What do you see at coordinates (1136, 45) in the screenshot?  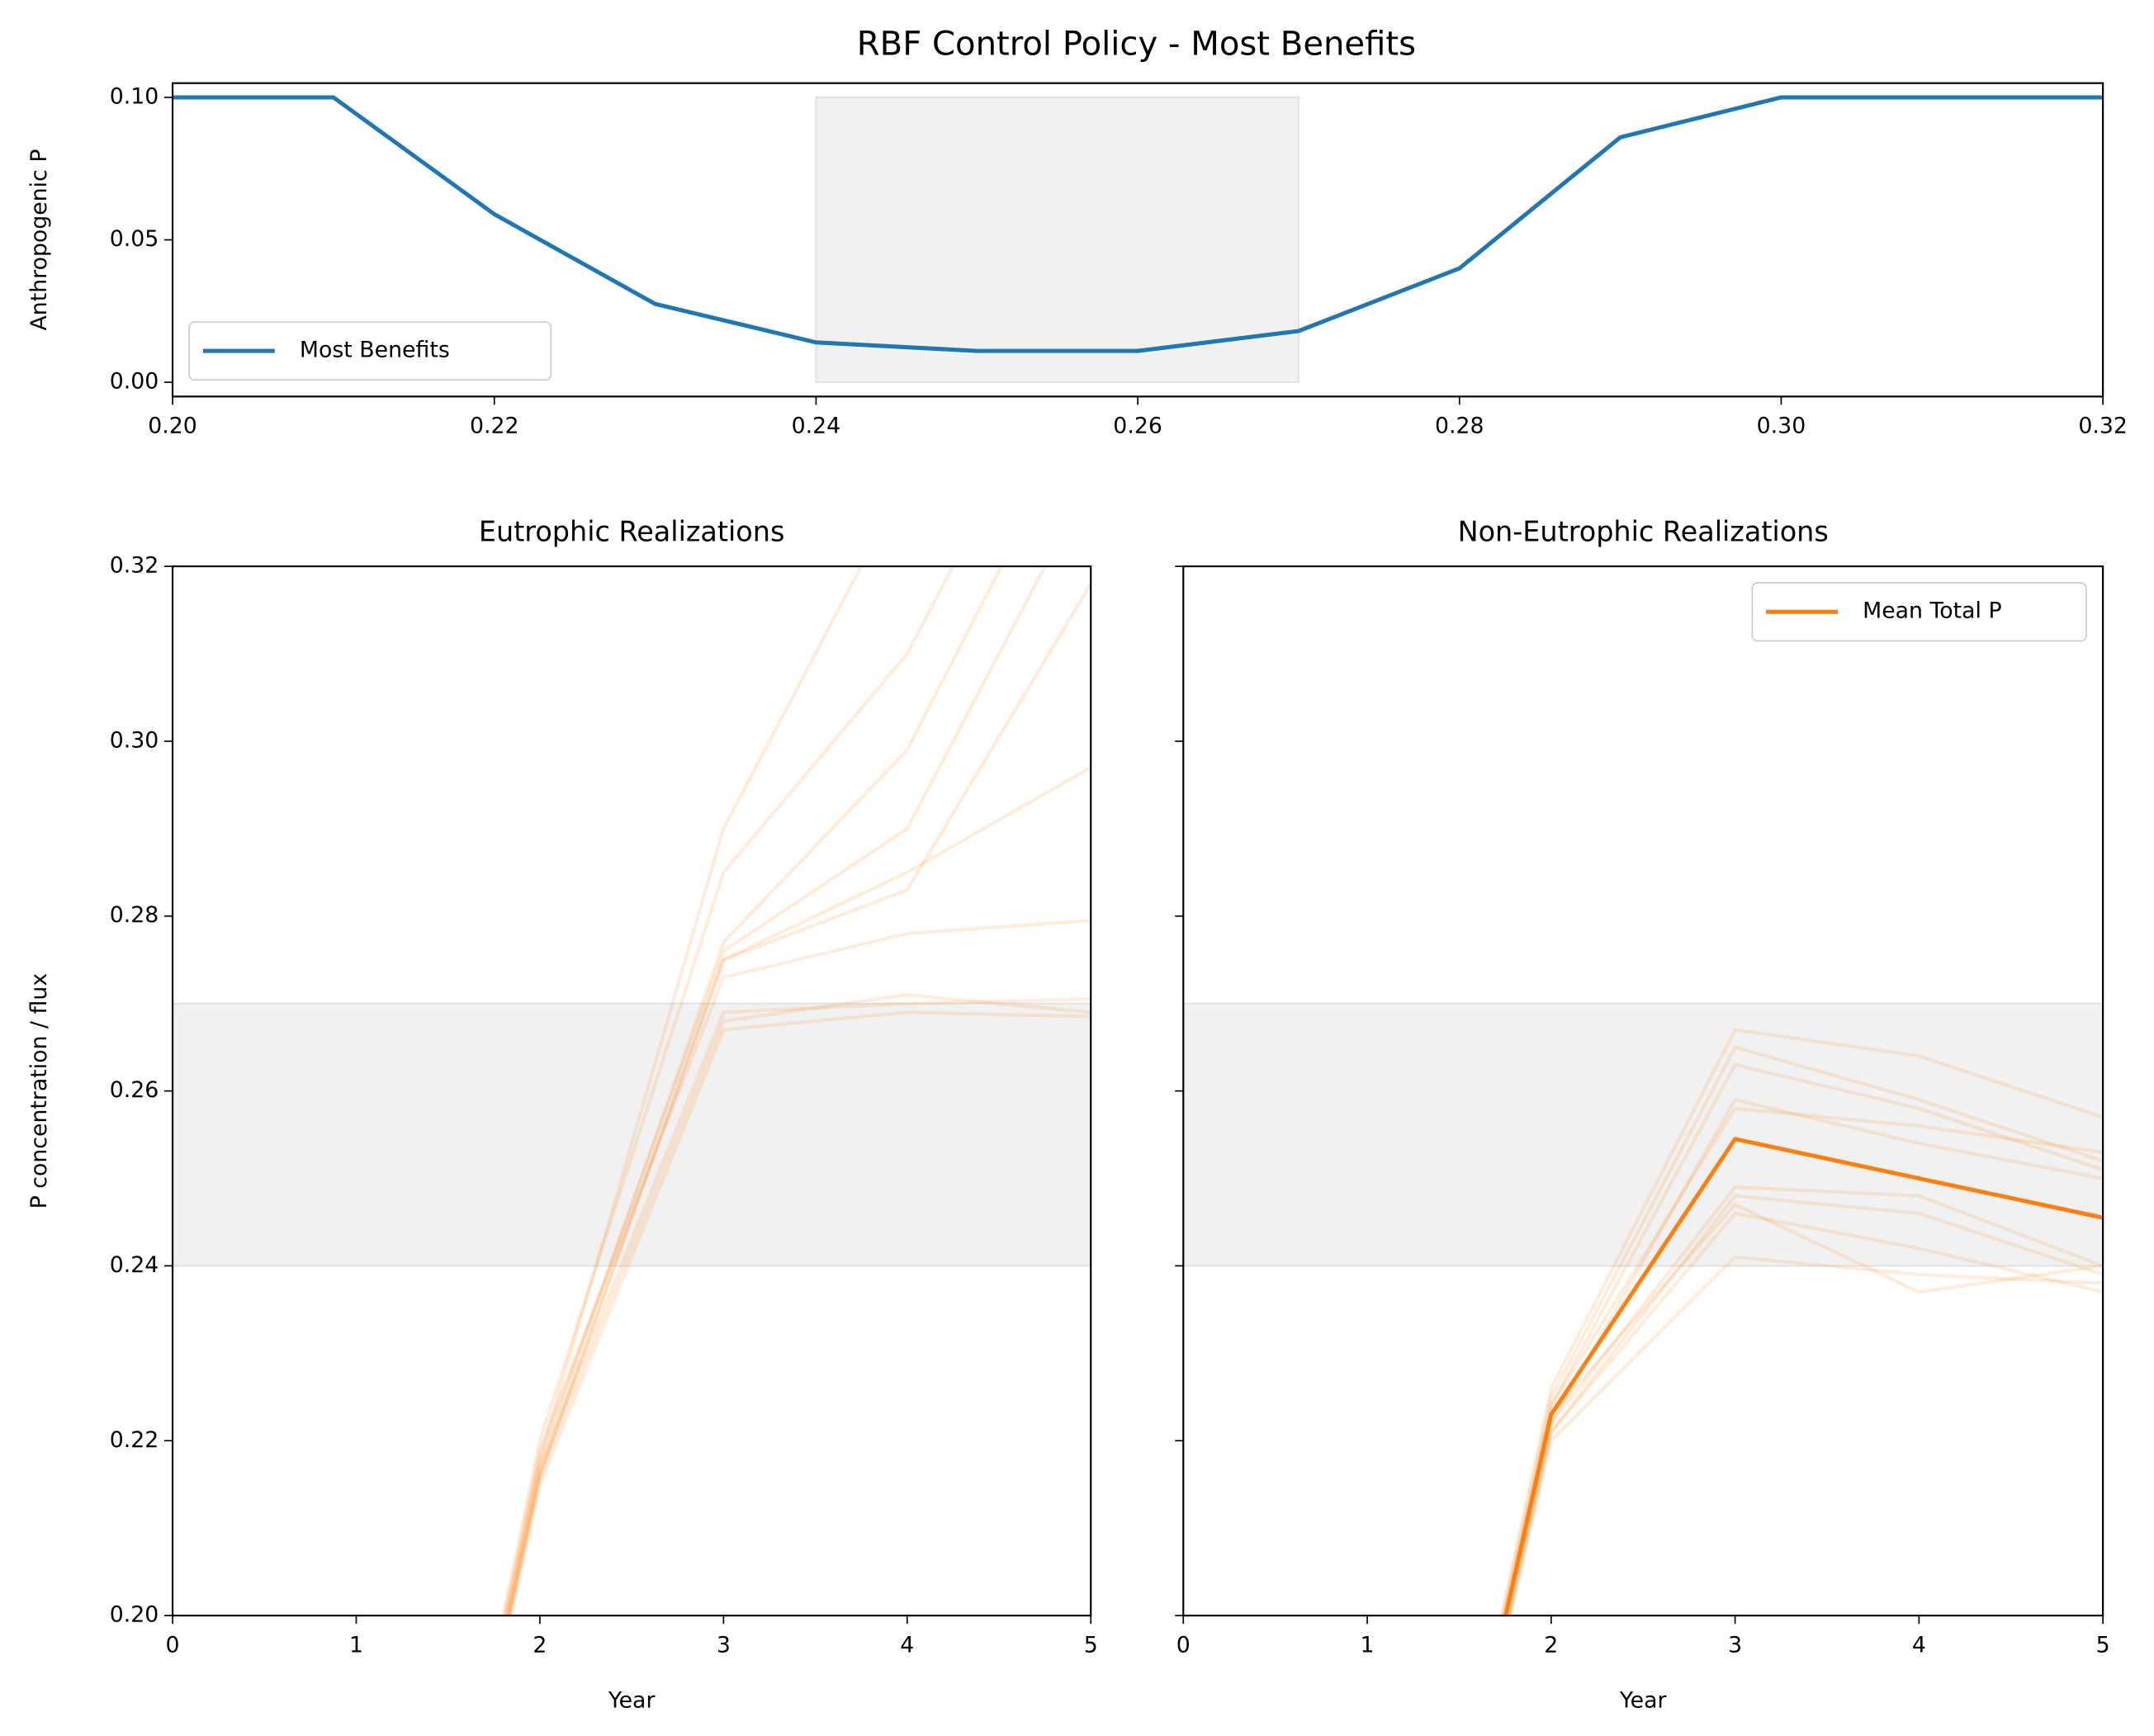 I see `figure-title: RBF Control Policy - Most Benefits` at bounding box center [1136, 45].